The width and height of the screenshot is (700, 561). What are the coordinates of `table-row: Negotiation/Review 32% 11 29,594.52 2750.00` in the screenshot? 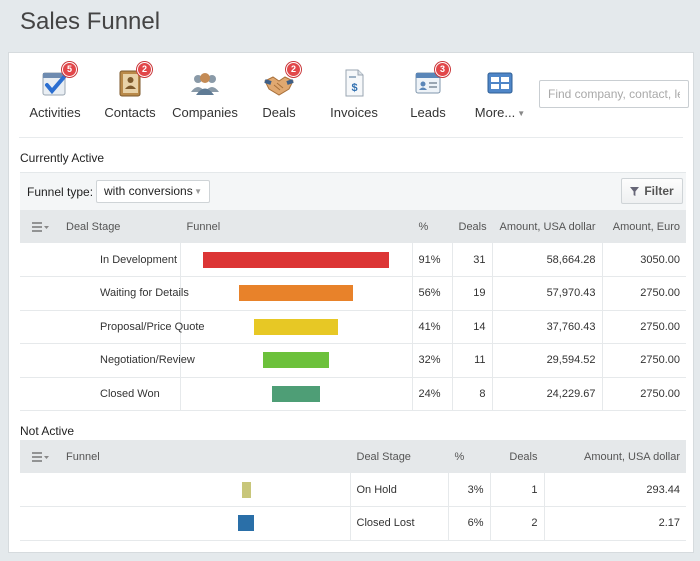 It's located at (353, 360).